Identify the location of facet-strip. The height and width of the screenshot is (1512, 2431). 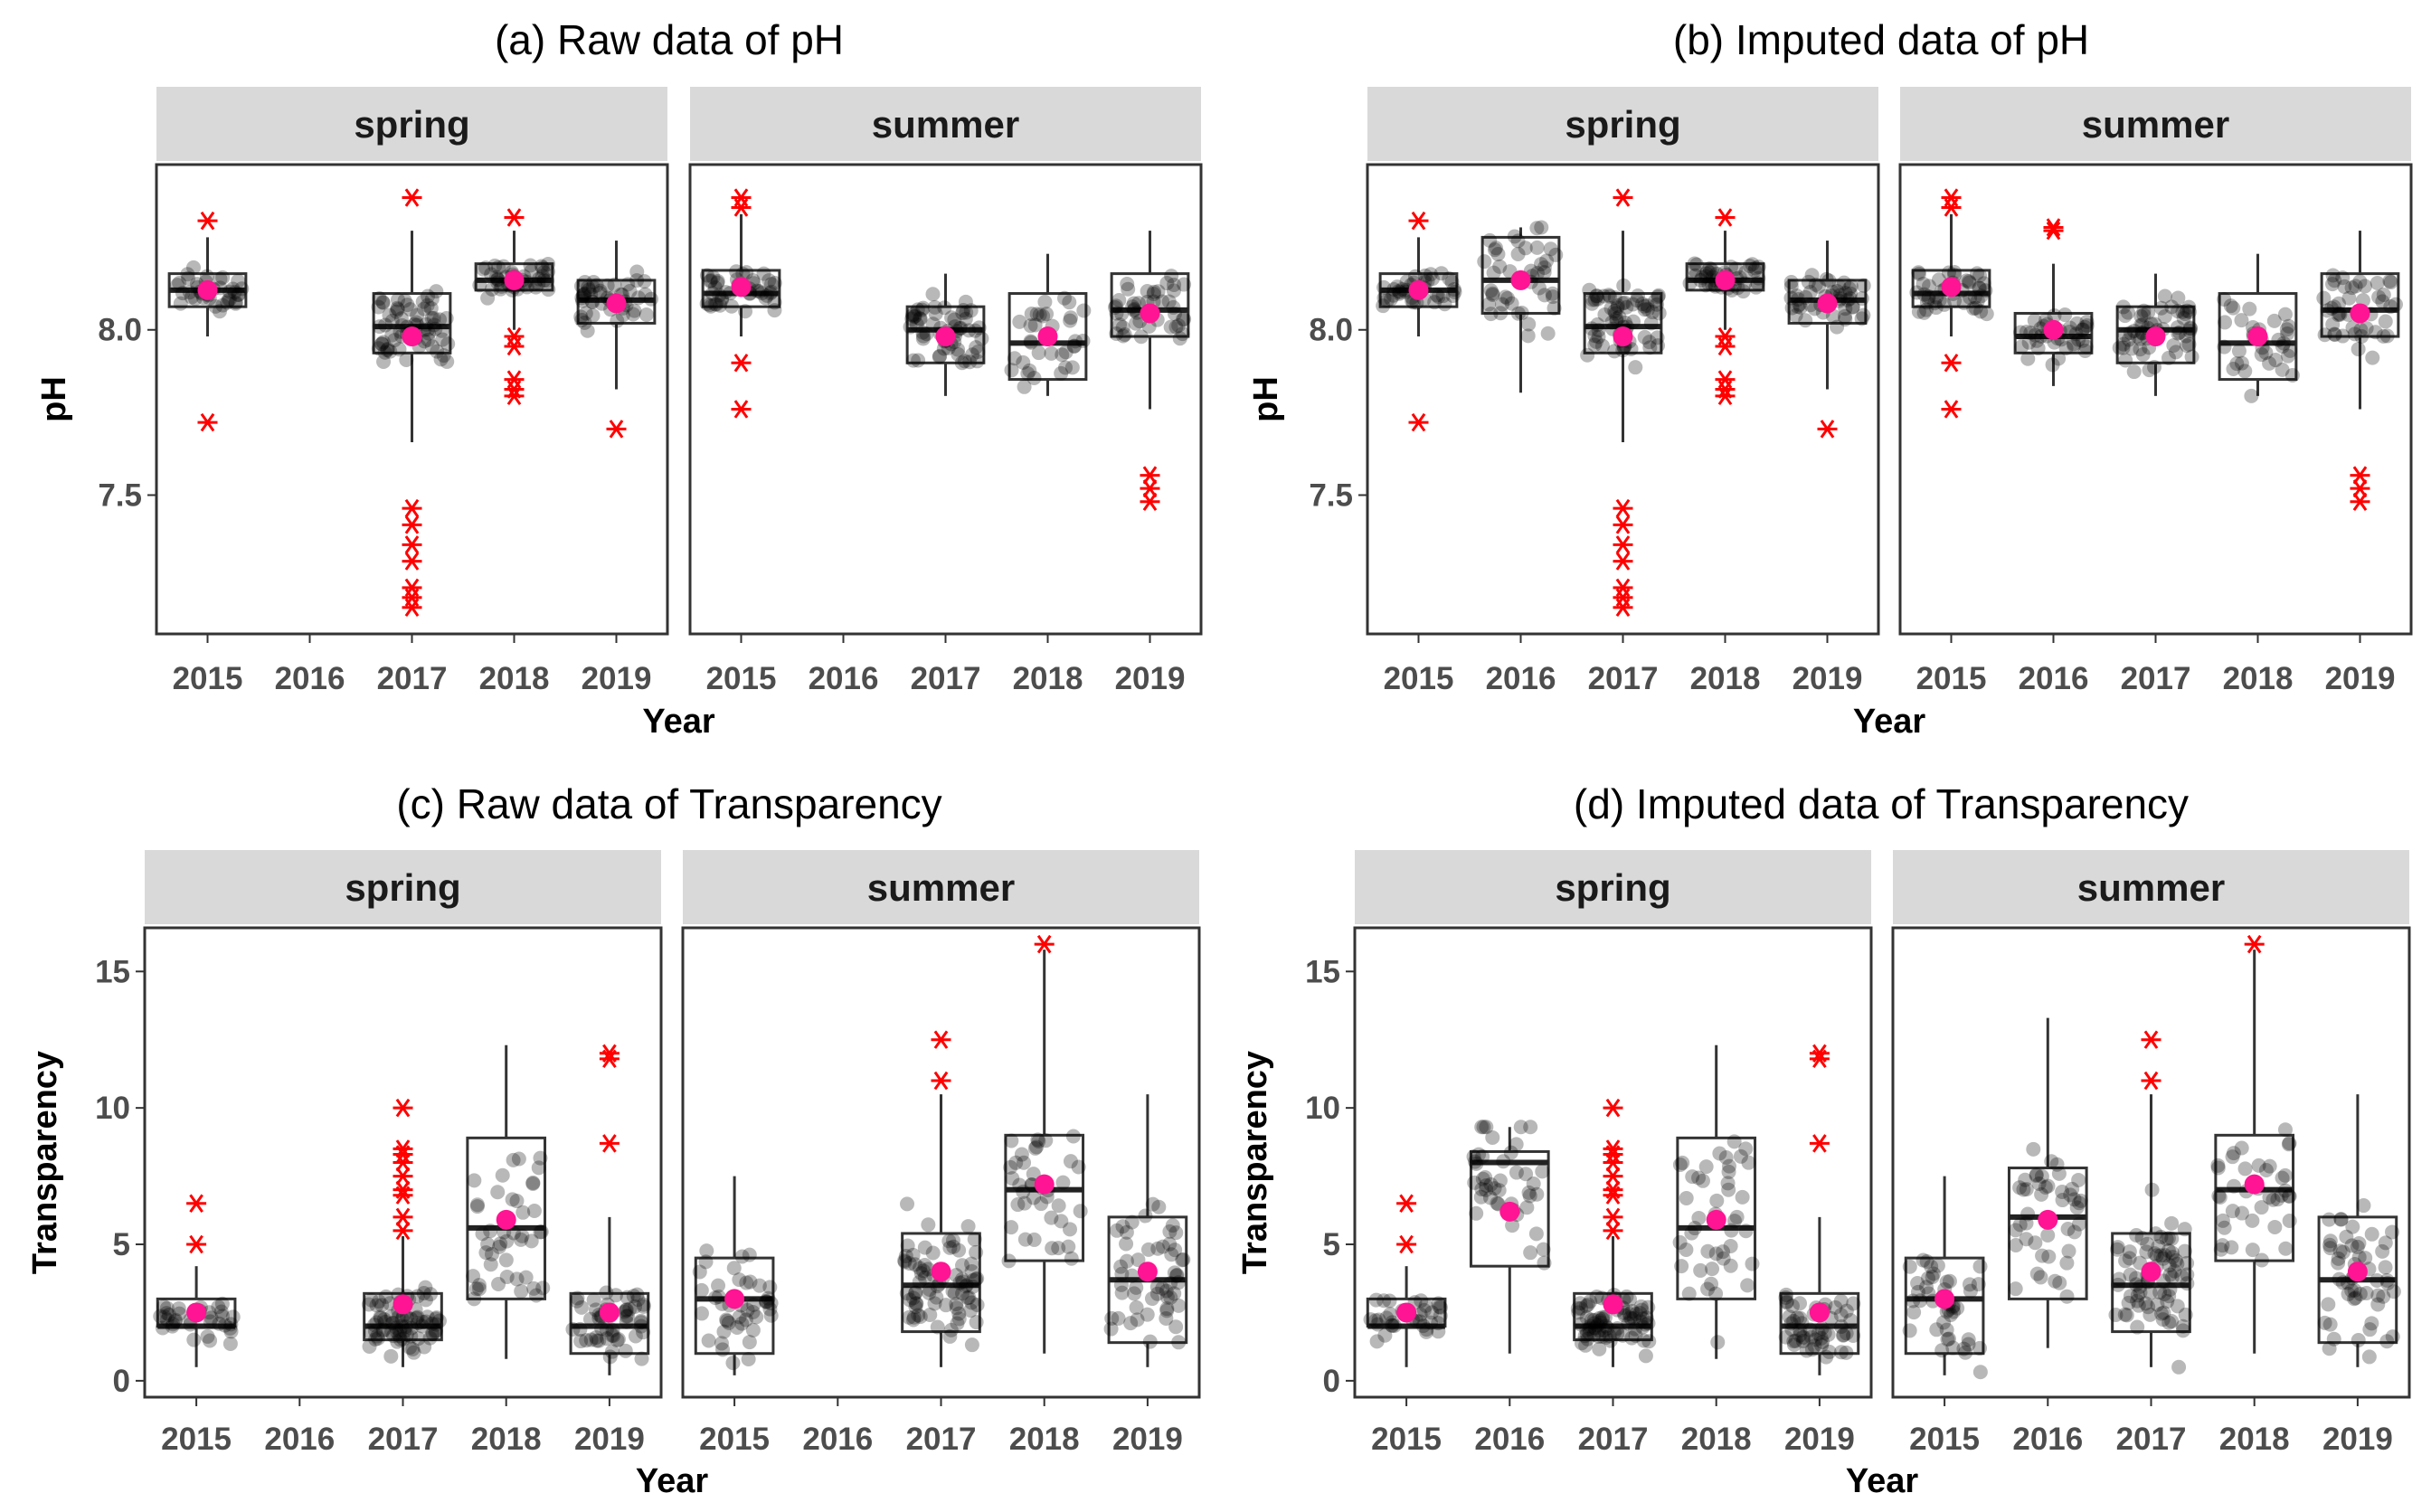
(403, 887).